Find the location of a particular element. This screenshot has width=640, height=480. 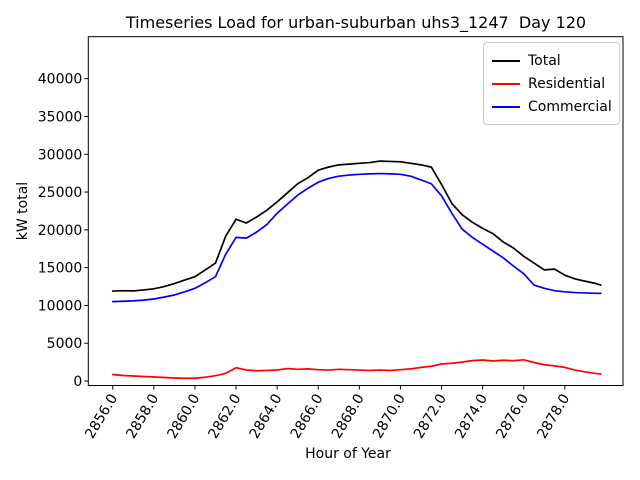

x-tick-label: 2876.0 is located at coordinates (512, 416).